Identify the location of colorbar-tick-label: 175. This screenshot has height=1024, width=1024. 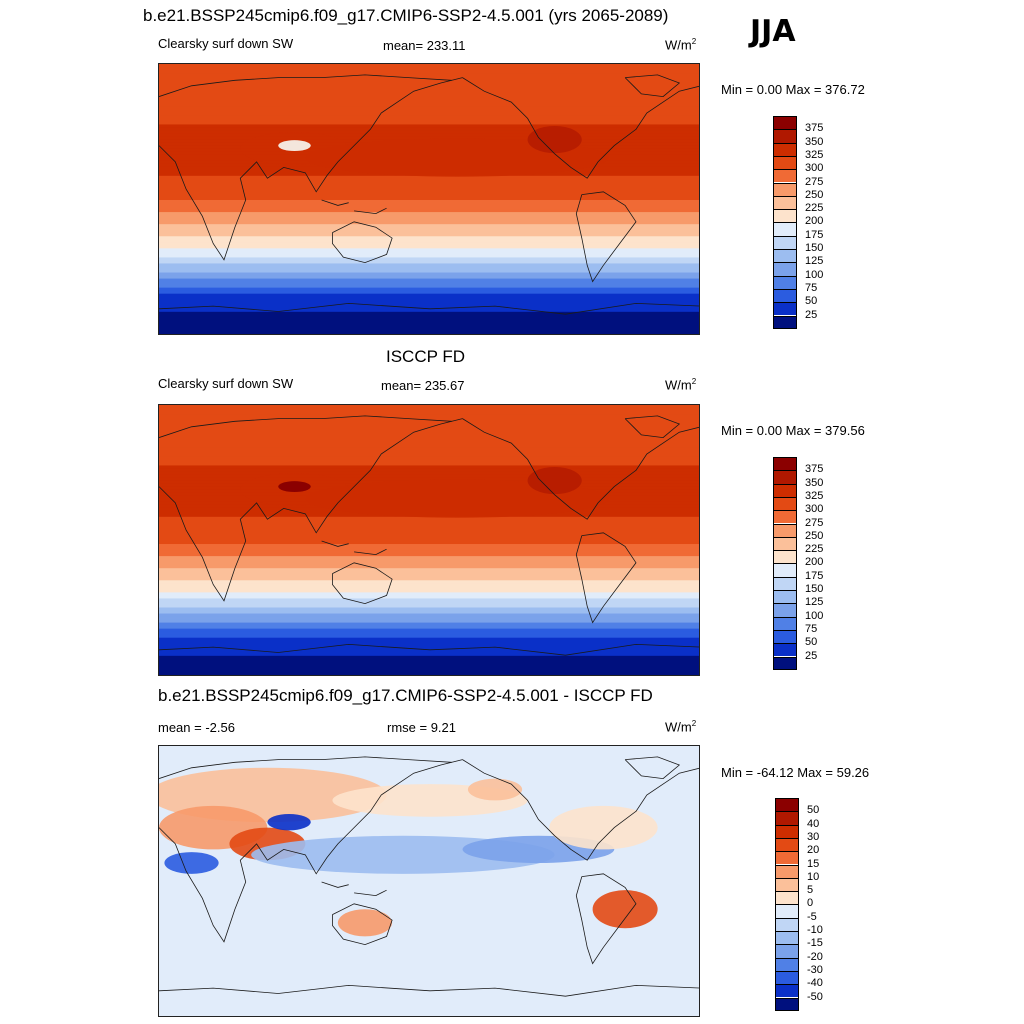
(814, 575).